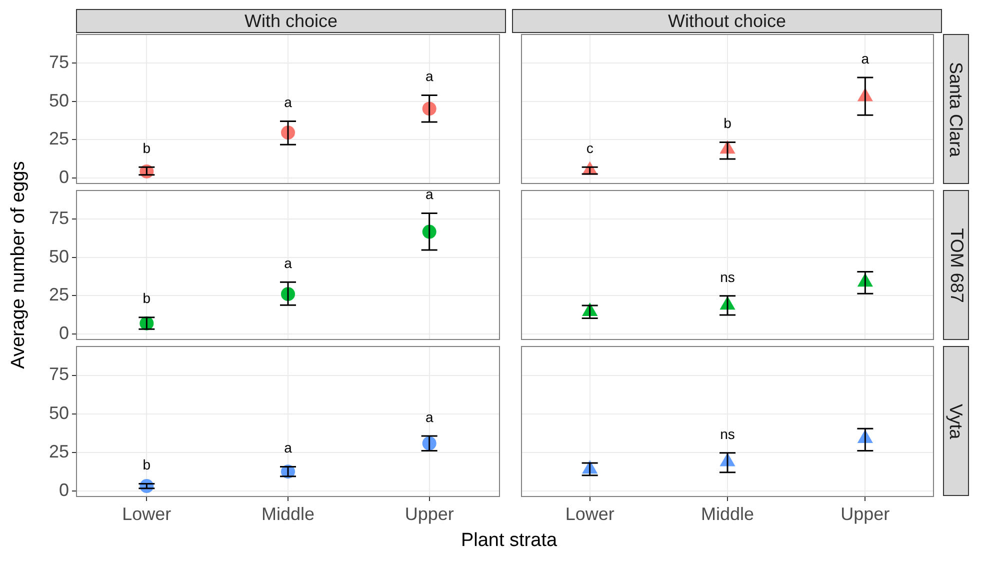 The width and height of the screenshot is (987, 574). I want to click on x-axis-title: Plant strata, so click(509, 541).